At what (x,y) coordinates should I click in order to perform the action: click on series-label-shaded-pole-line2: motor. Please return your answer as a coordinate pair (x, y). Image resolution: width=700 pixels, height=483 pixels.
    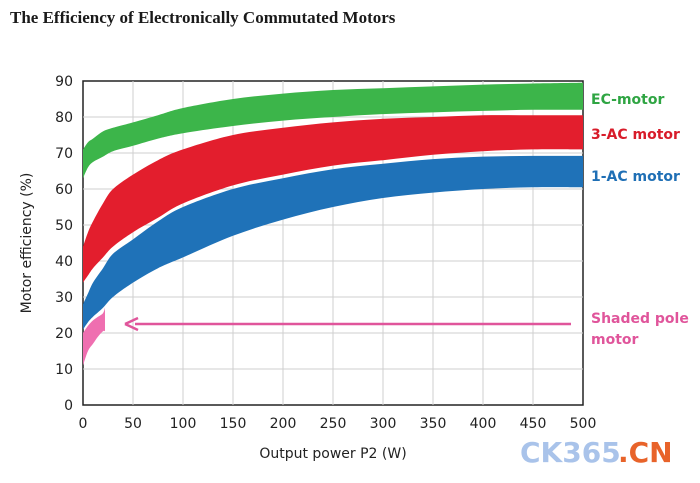
    Looking at the image, I should click on (615, 340).